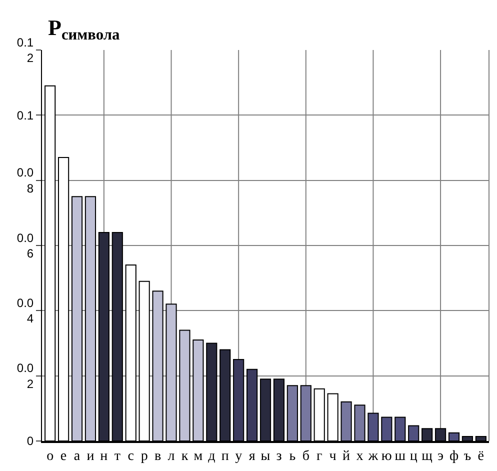 The image size is (497, 471). What do you see at coordinates (30, 441) in the screenshot?
I see `y-tick-label: 0` at bounding box center [30, 441].